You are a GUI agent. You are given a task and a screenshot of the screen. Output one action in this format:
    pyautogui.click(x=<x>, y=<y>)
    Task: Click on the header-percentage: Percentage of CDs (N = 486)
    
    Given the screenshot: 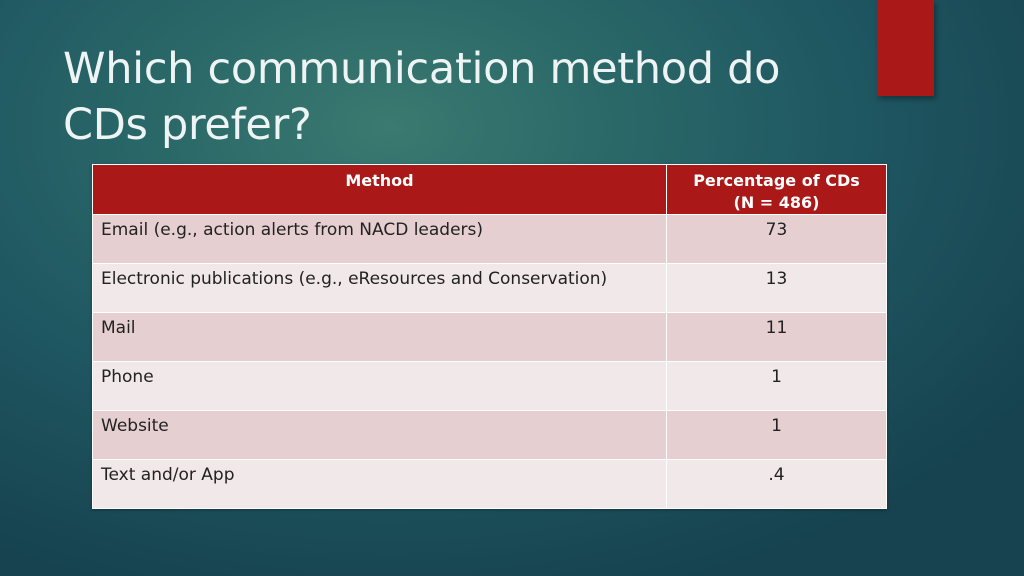 What is the action you would take?
    pyautogui.click(x=776, y=189)
    